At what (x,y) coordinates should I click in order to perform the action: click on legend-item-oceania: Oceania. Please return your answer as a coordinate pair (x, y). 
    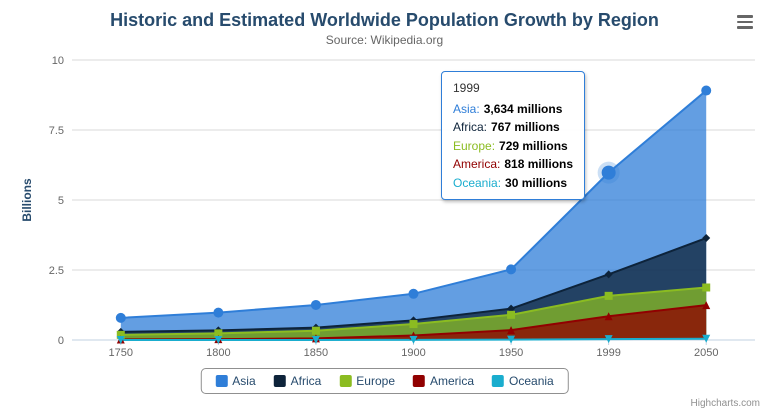
    Looking at the image, I should click on (523, 381).